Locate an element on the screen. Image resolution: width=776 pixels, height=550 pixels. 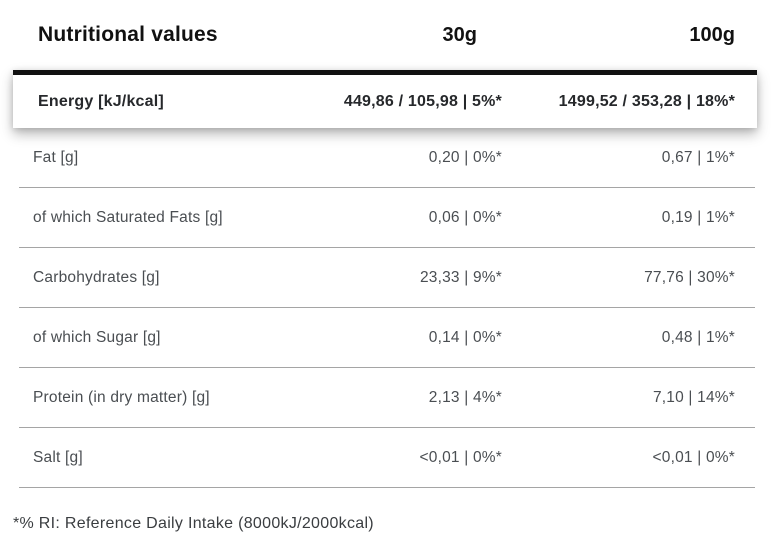
table-row-sugar: of which Sugar [g] 0,14 | 0%* 0,48 | 1%* is located at coordinates (387, 338).